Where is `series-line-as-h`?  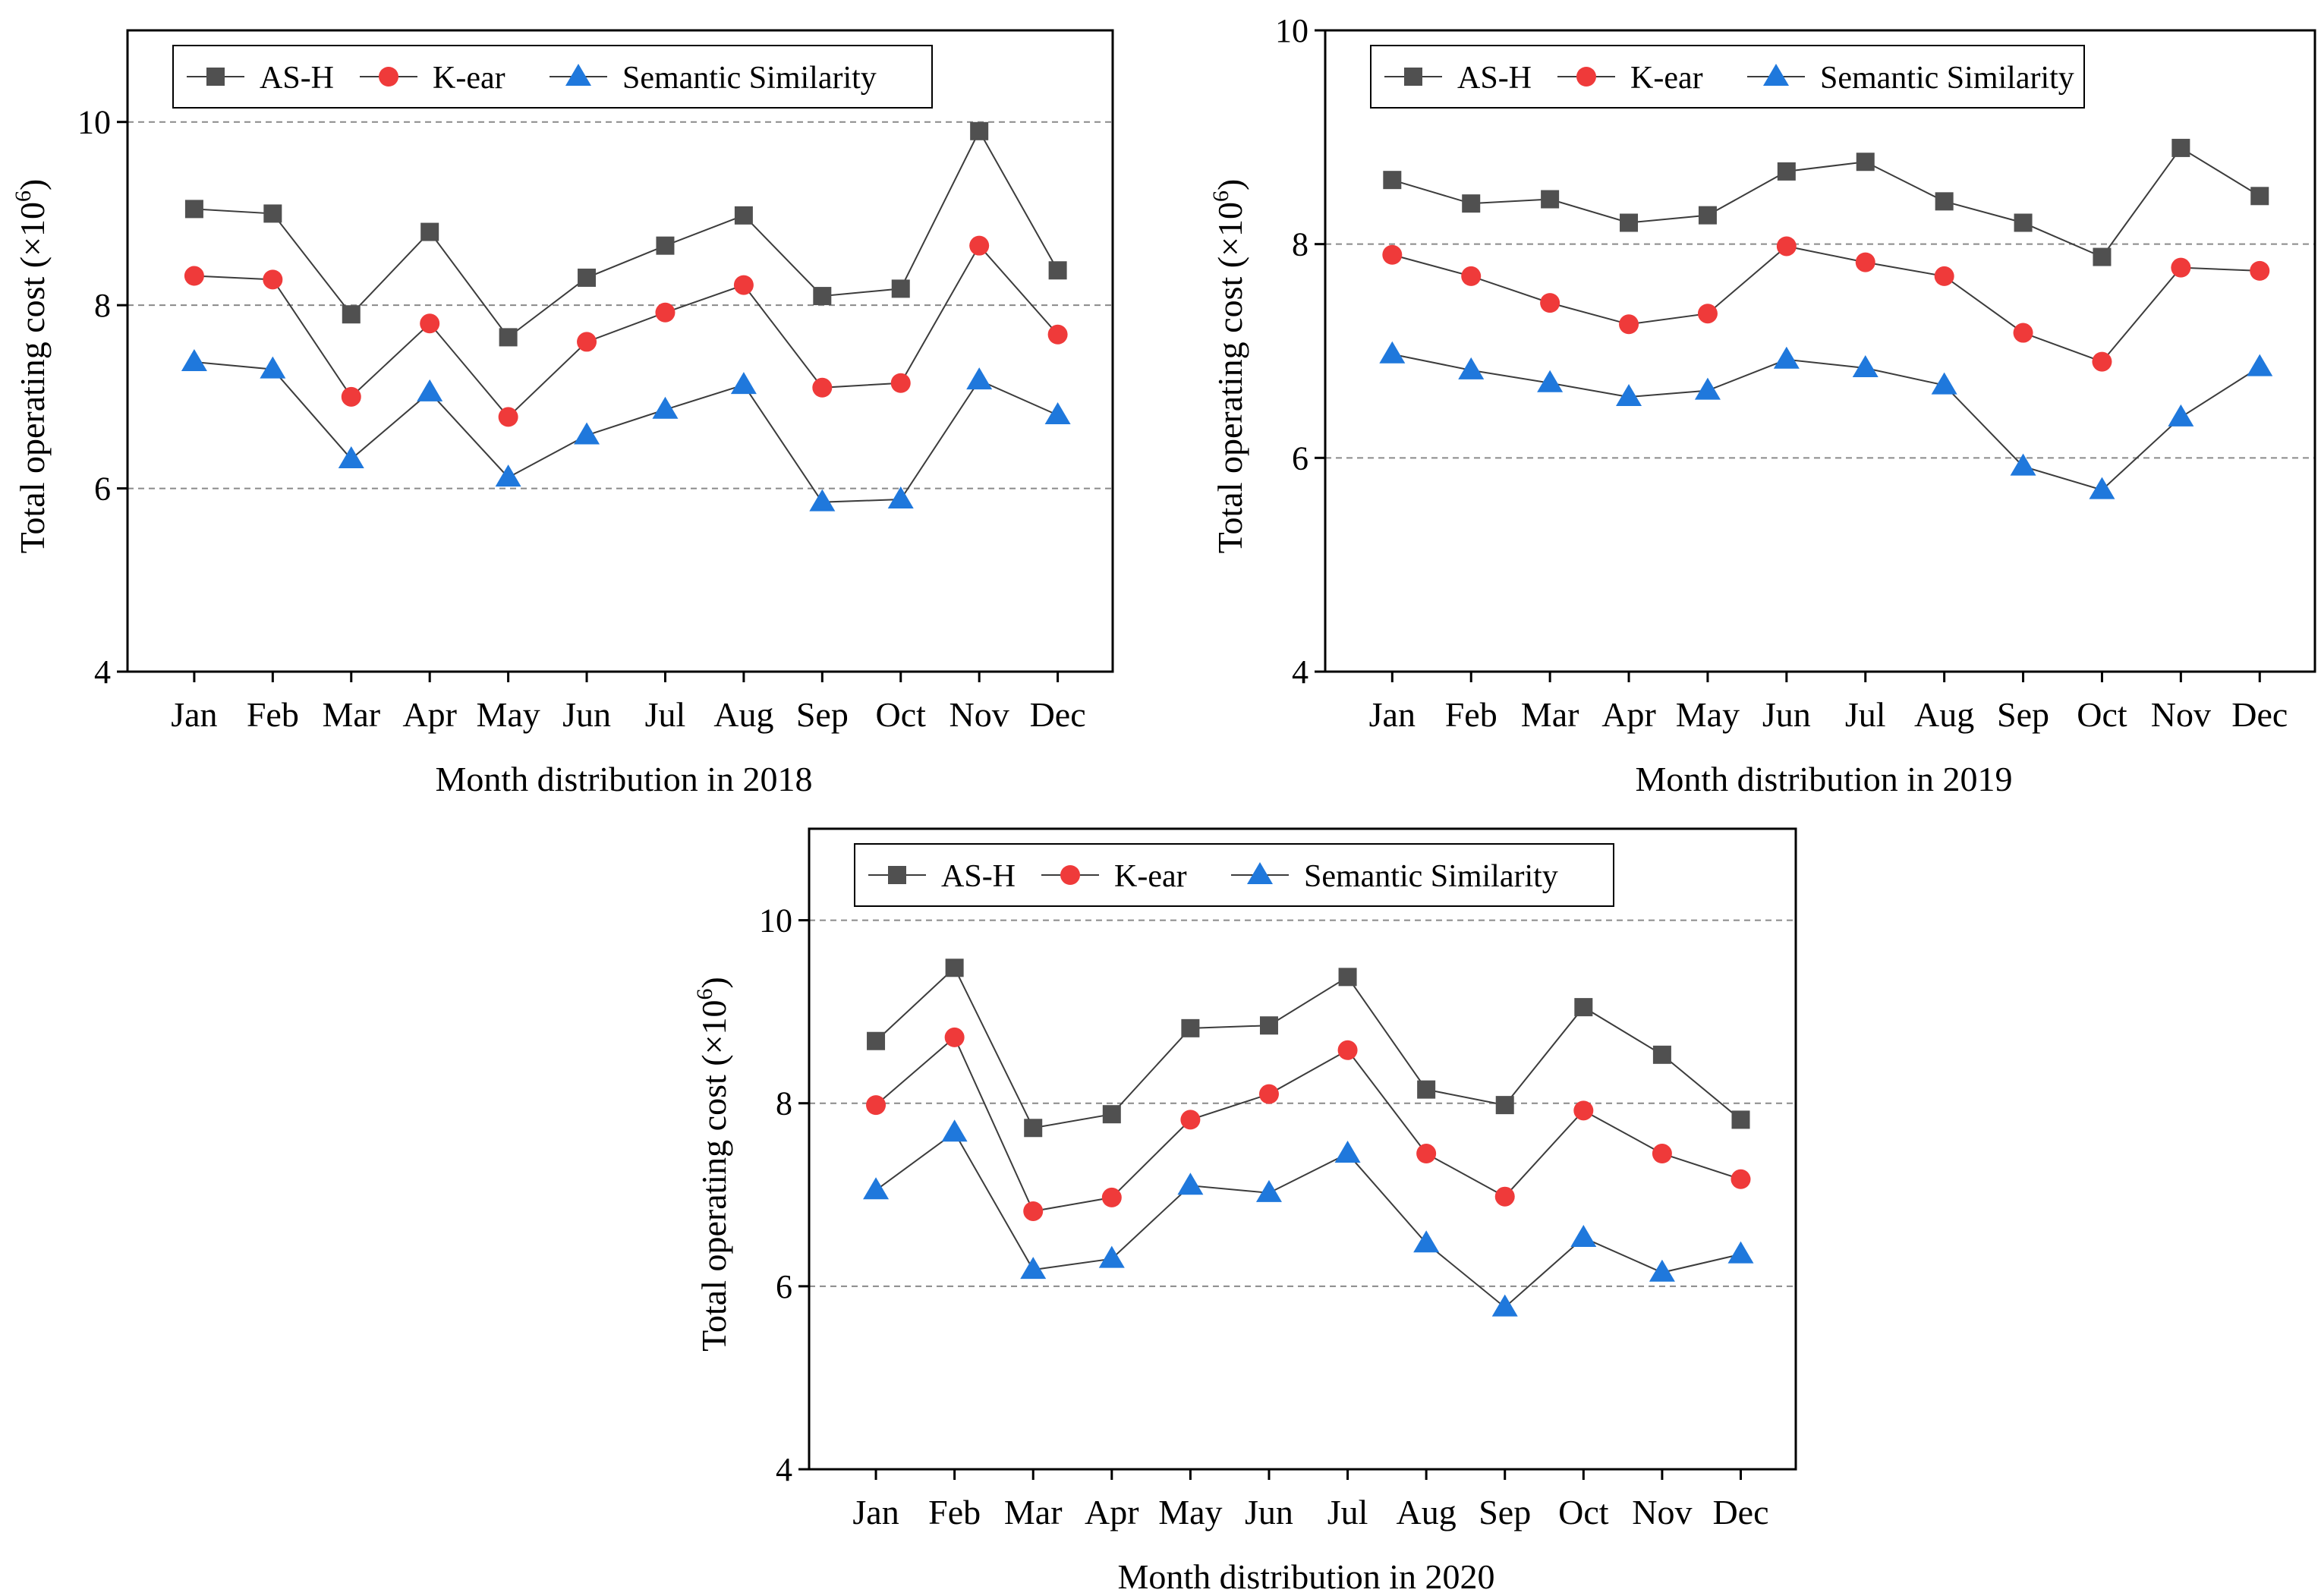 series-line-as-h is located at coordinates (627, 233).